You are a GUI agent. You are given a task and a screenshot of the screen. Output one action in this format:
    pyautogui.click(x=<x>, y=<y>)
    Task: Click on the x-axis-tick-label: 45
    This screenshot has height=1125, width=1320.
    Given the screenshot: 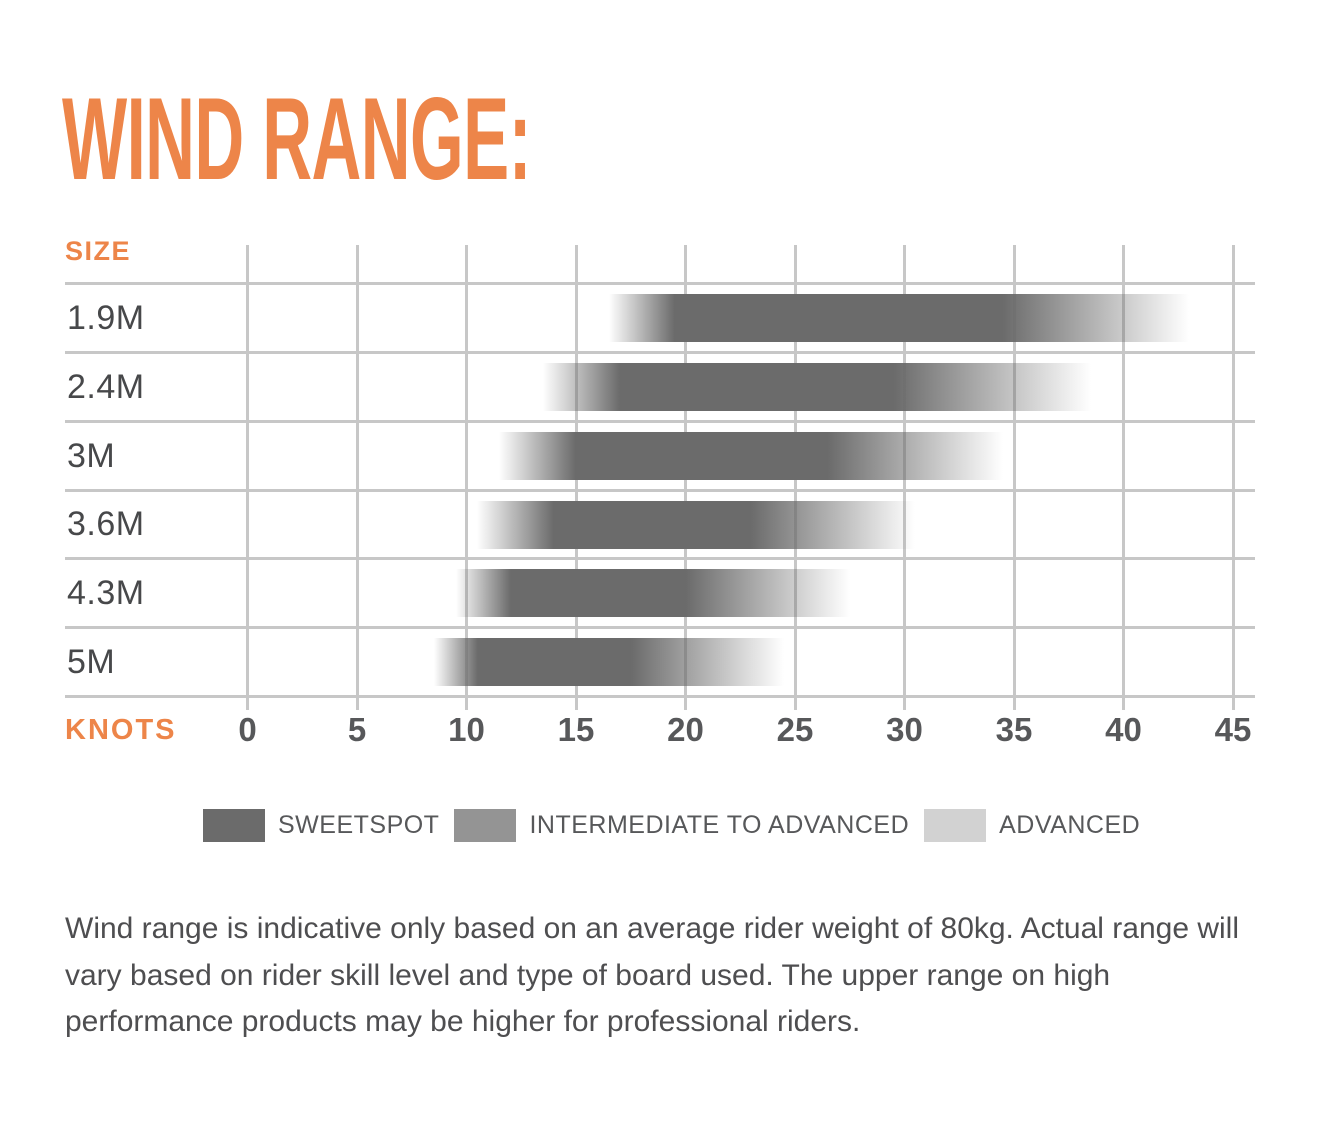 What is the action you would take?
    pyautogui.click(x=1233, y=729)
    